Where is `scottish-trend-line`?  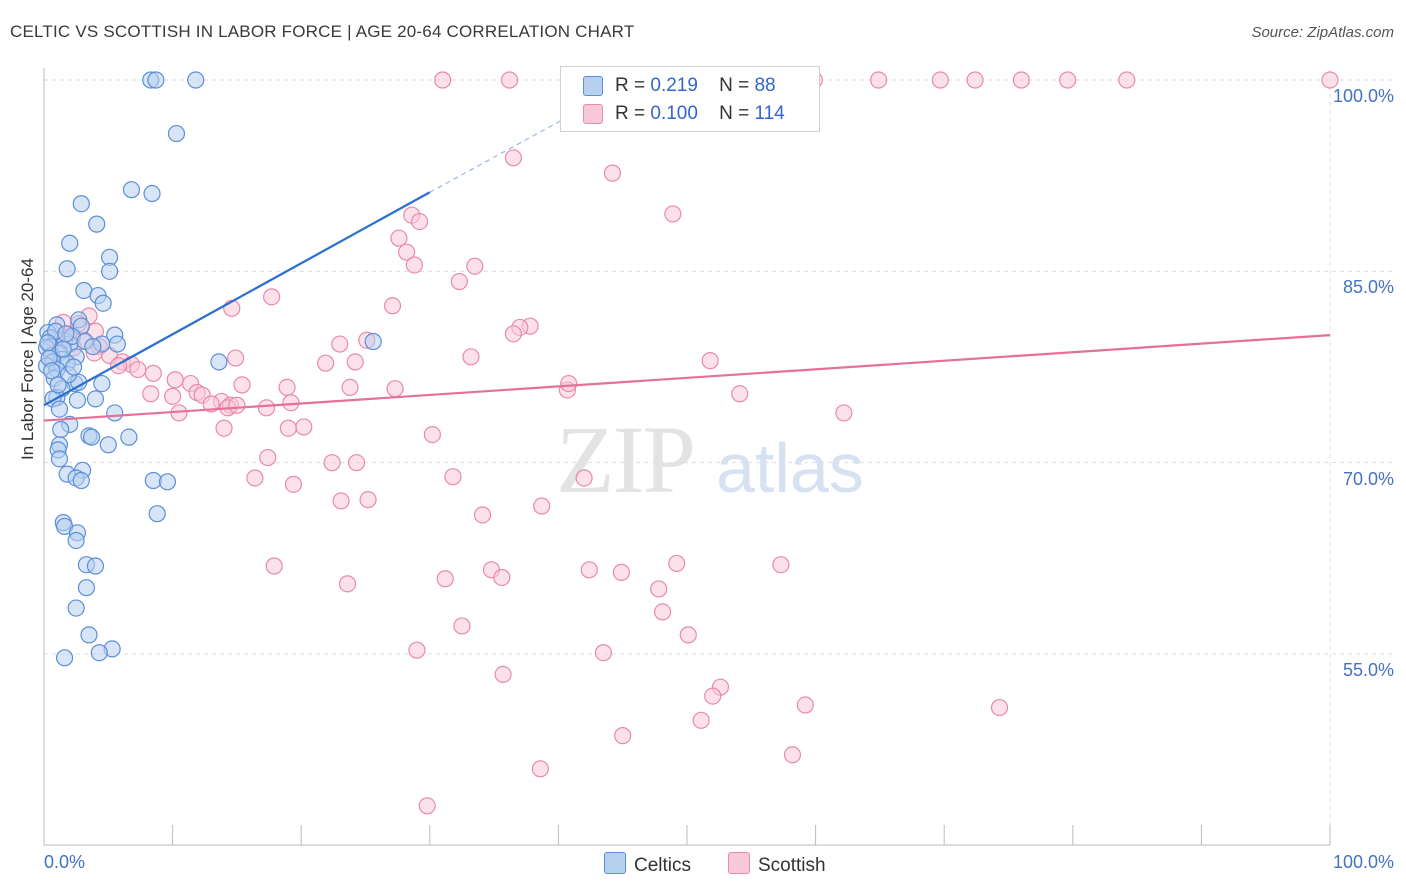
scottish-trend-line is located at coordinates (687, 378).